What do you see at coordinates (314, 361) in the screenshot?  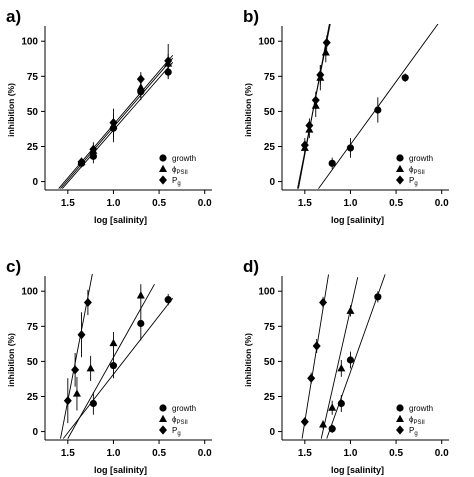 I see `series-diamond` at bounding box center [314, 361].